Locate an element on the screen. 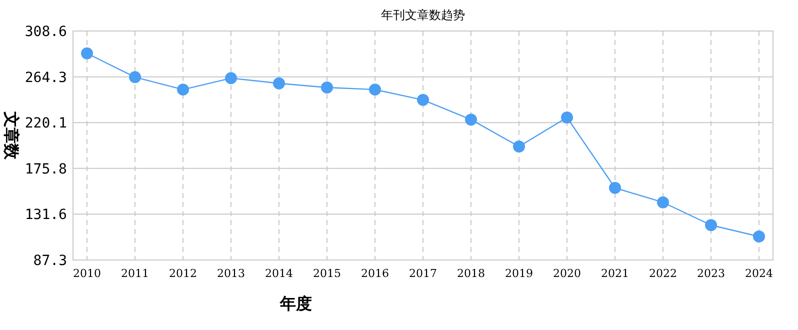 Image resolution: width=798 pixels, height=330 pixels. x-tick-label: 2020 is located at coordinates (567, 273).